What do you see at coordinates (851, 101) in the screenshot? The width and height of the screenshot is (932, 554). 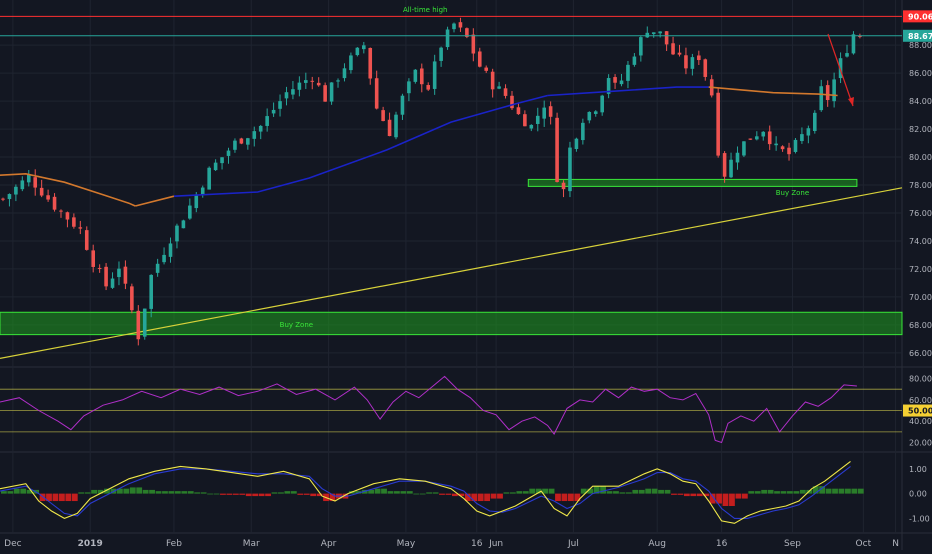 I see `forecast-arrow-head` at bounding box center [851, 101].